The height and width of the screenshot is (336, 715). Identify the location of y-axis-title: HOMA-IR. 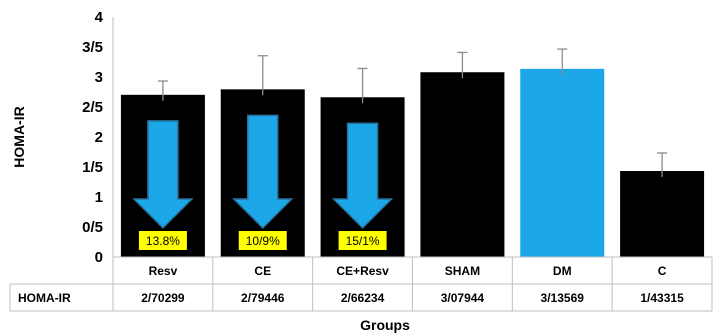
(19, 136).